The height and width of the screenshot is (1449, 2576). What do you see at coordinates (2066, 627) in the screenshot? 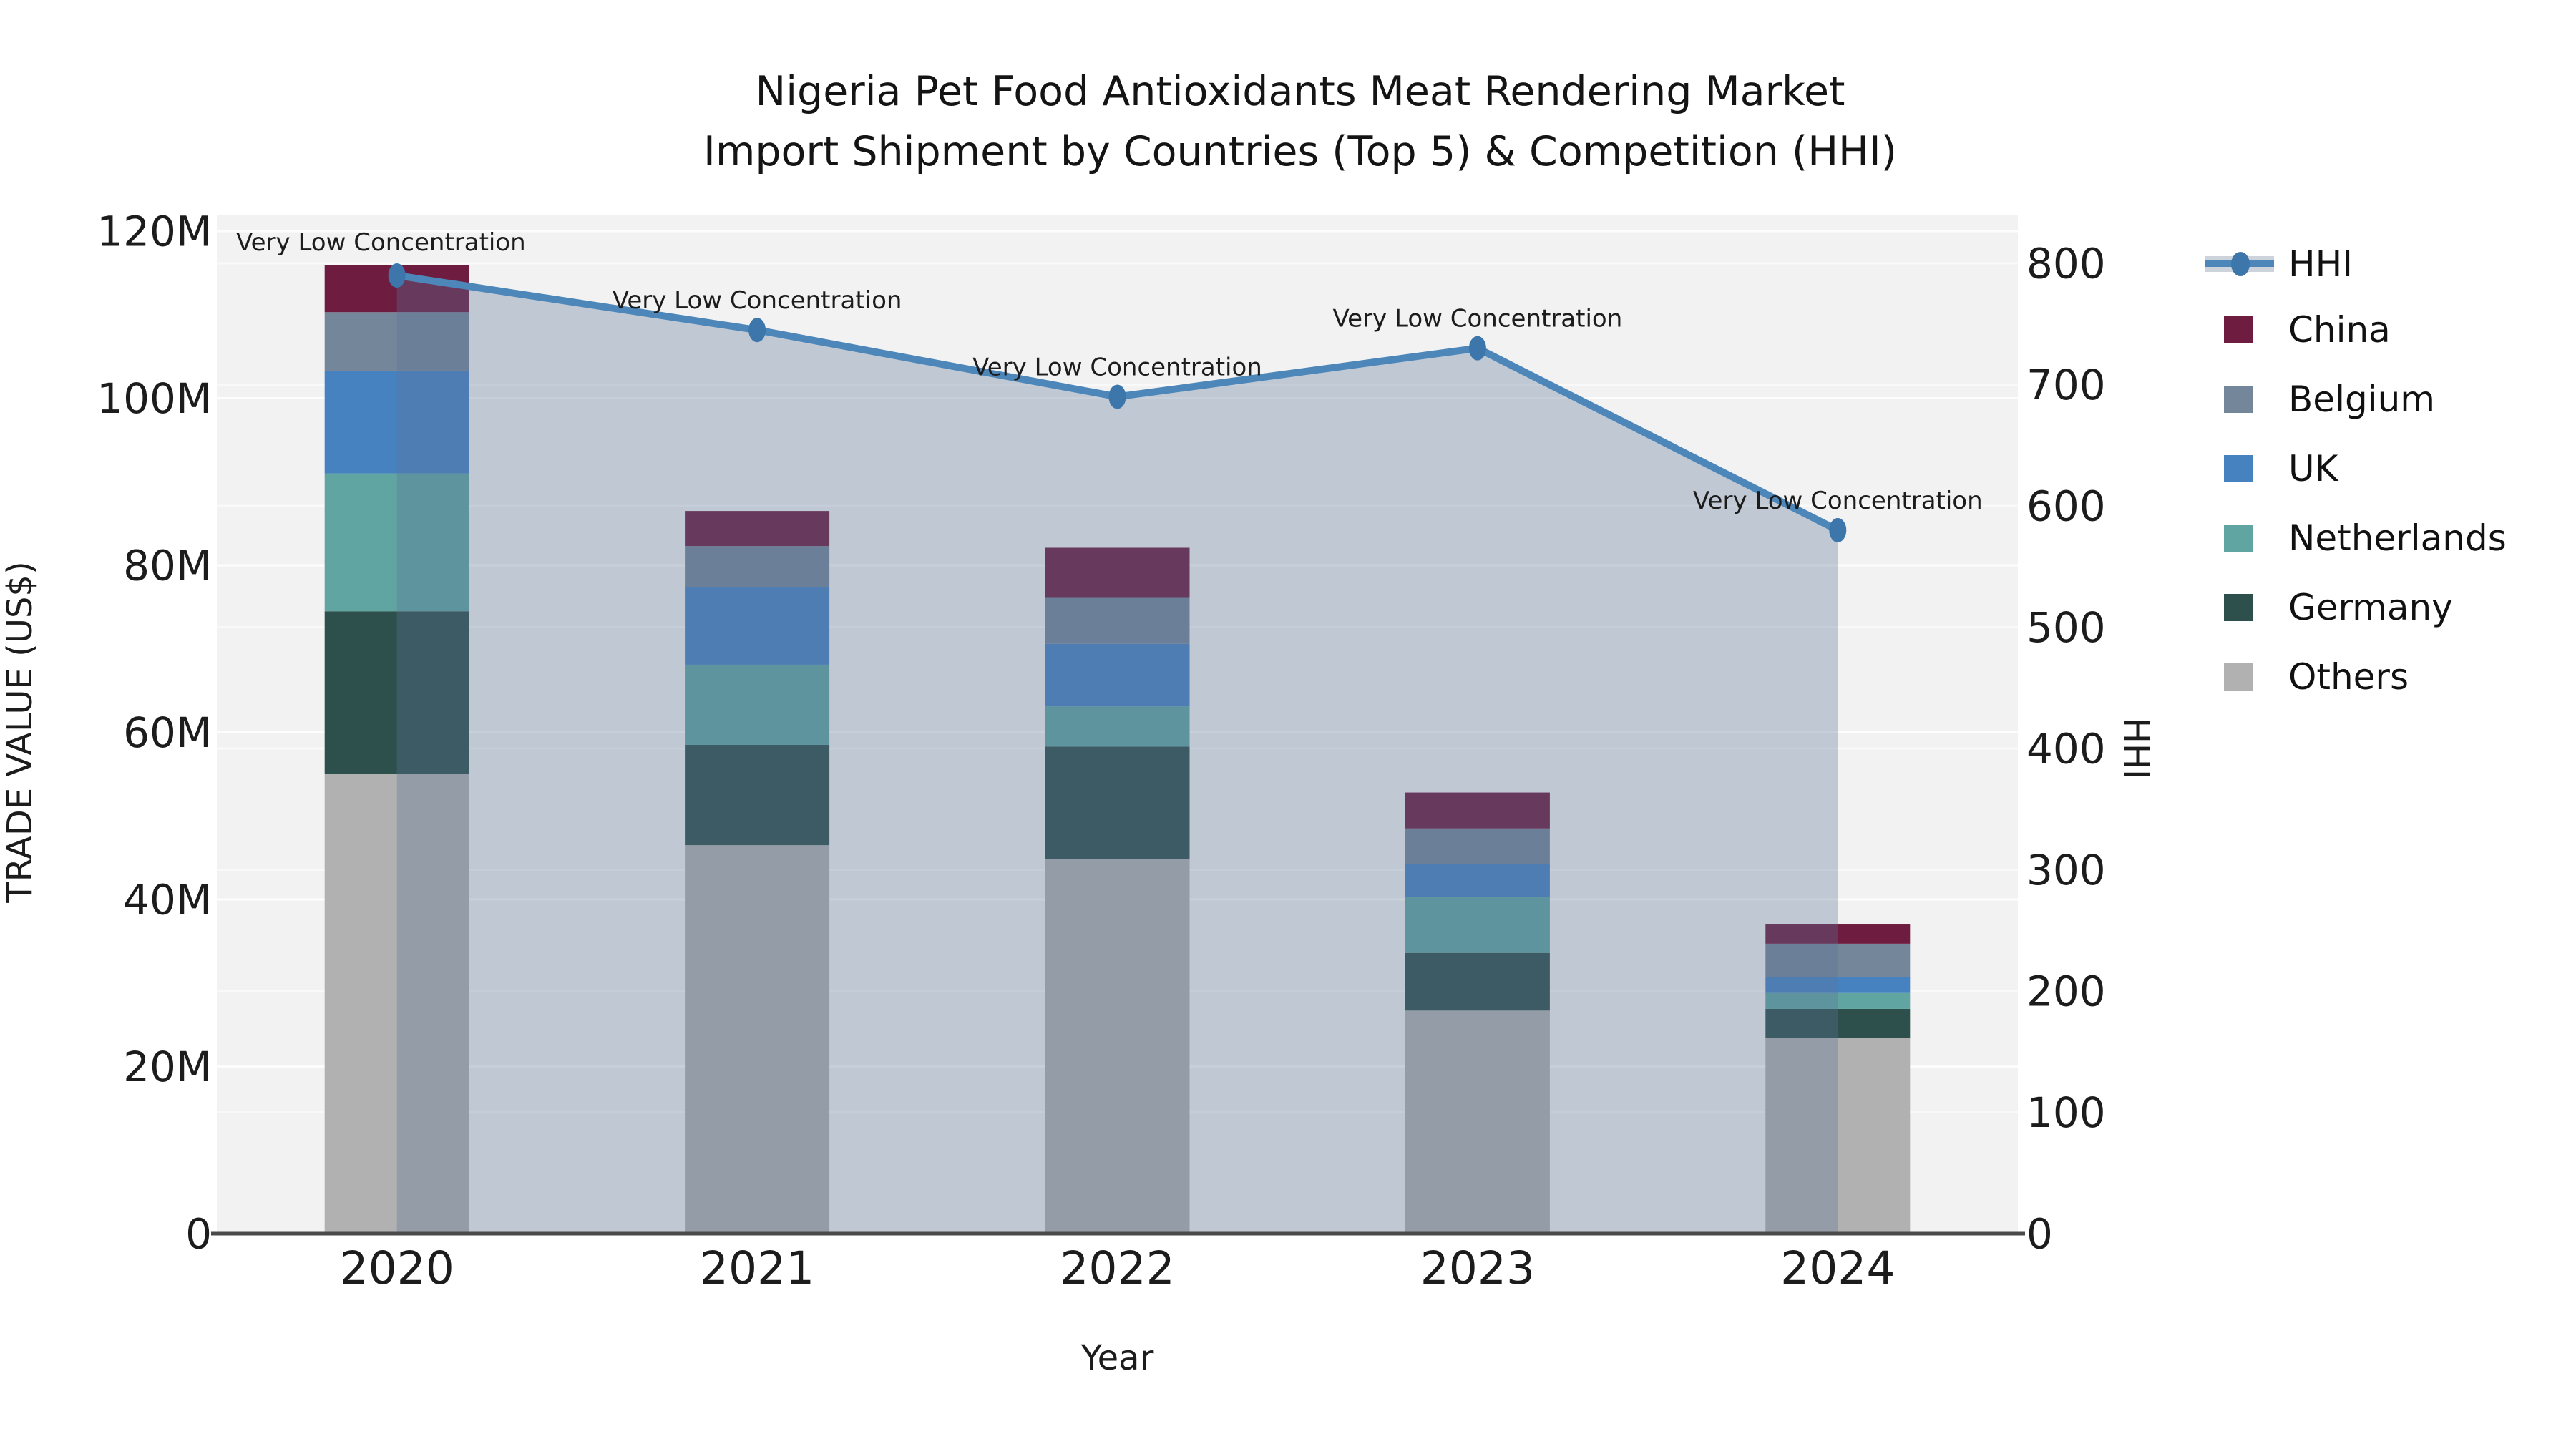
I see `y-right-tick-label: 500` at bounding box center [2066, 627].